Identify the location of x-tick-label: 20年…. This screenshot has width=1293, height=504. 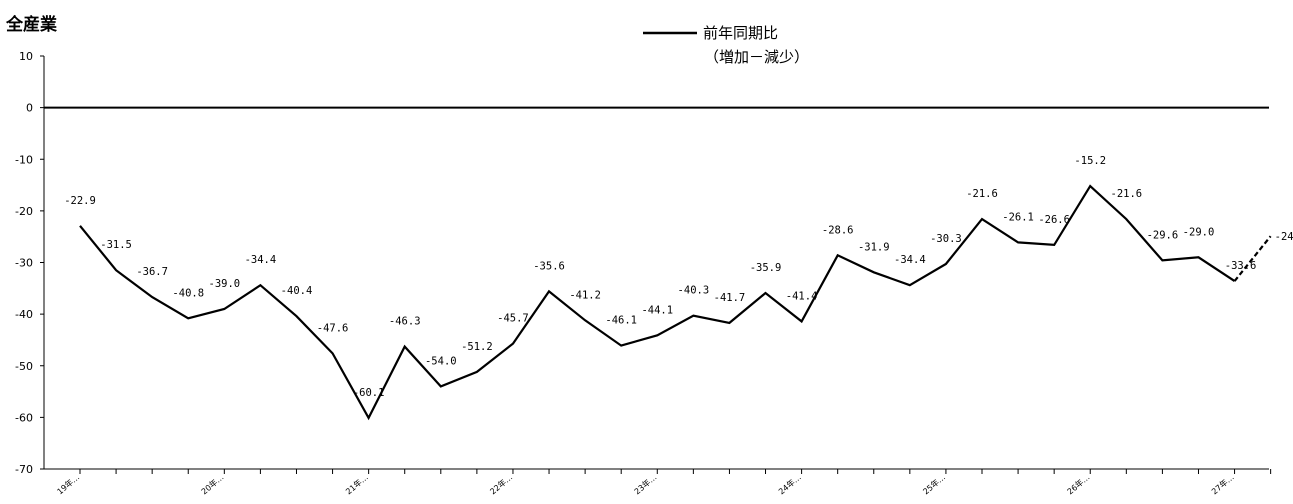
(212, 484).